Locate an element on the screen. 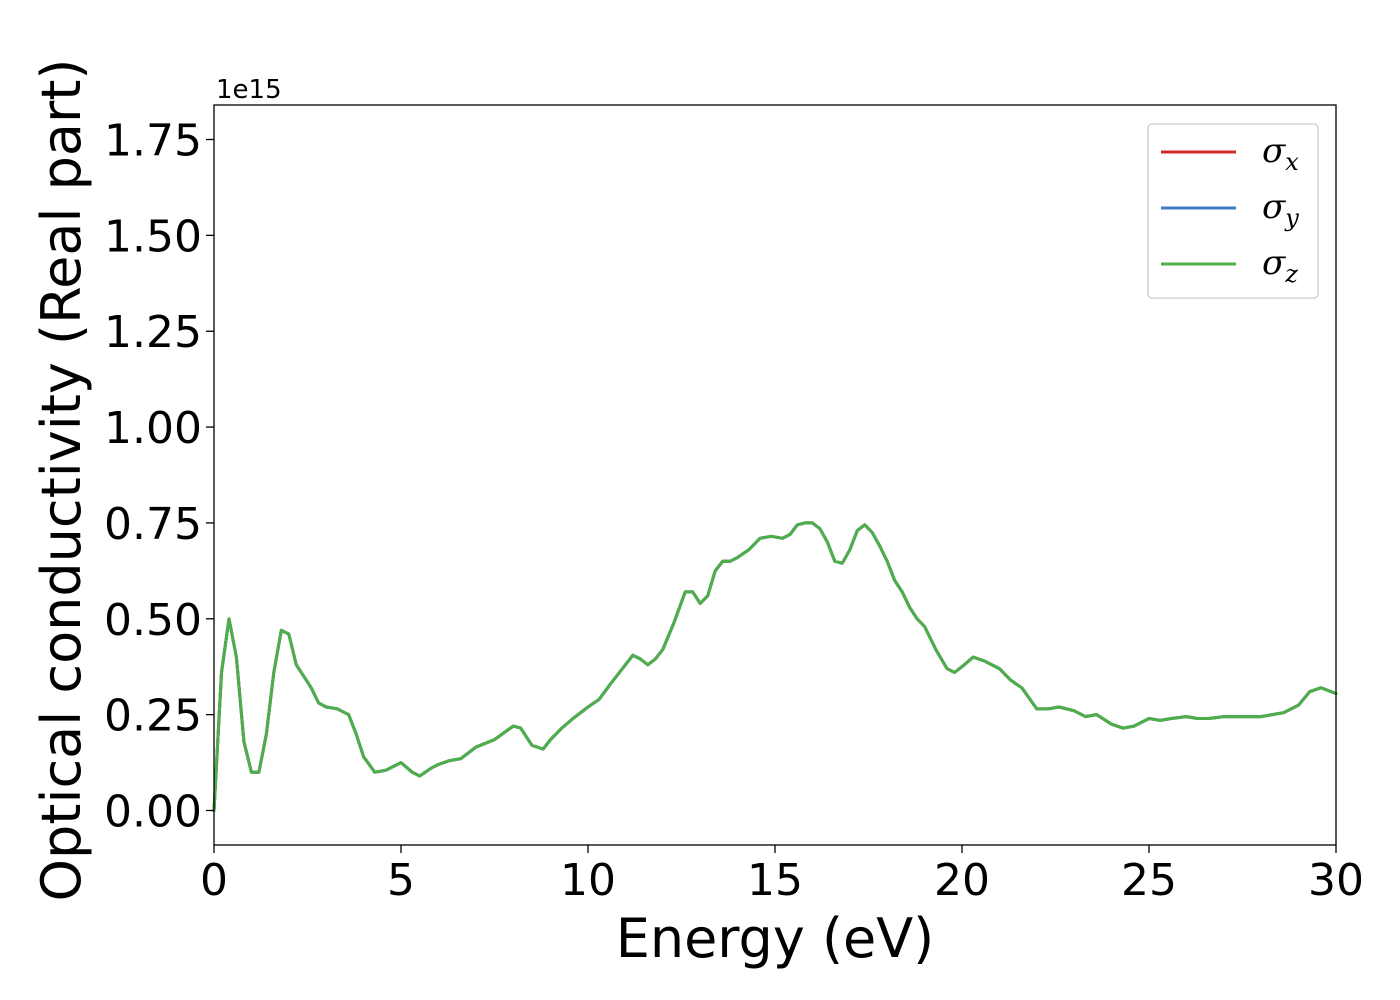 This screenshot has width=1400, height=1000. y-tick-label: 1.00 is located at coordinates (153, 428).